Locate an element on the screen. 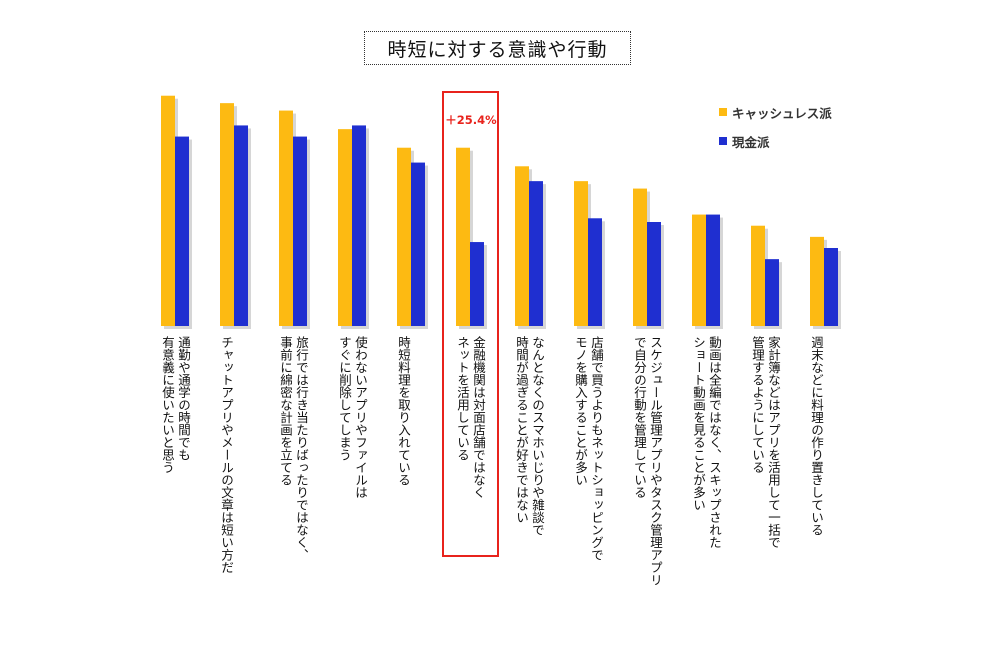 The image size is (1000, 660). highlight-annotation: ＋25.4% is located at coordinates (471, 120).